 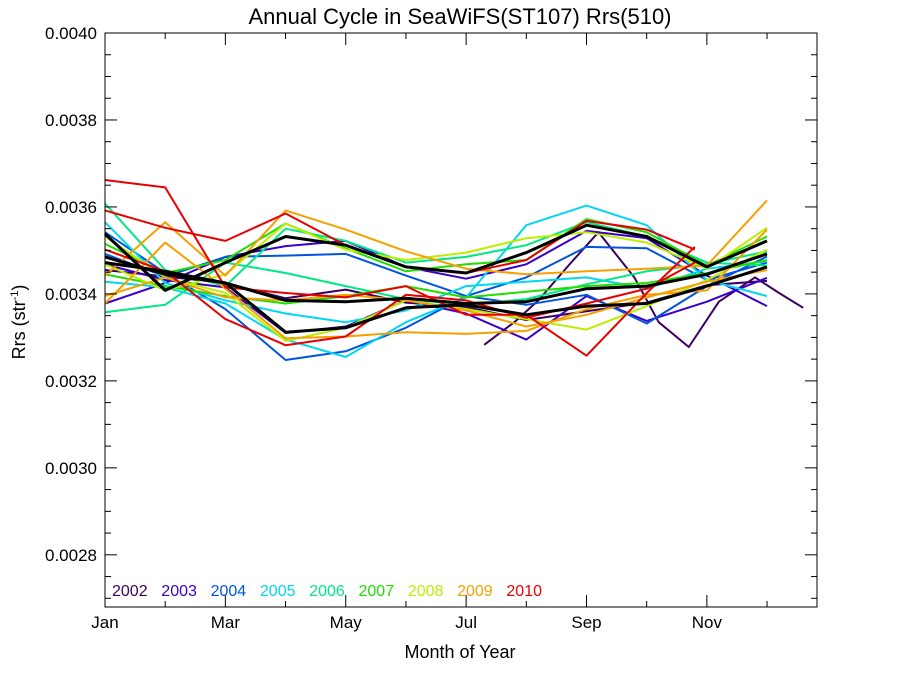 I want to click on x-tick-label: May, so click(x=346, y=622).